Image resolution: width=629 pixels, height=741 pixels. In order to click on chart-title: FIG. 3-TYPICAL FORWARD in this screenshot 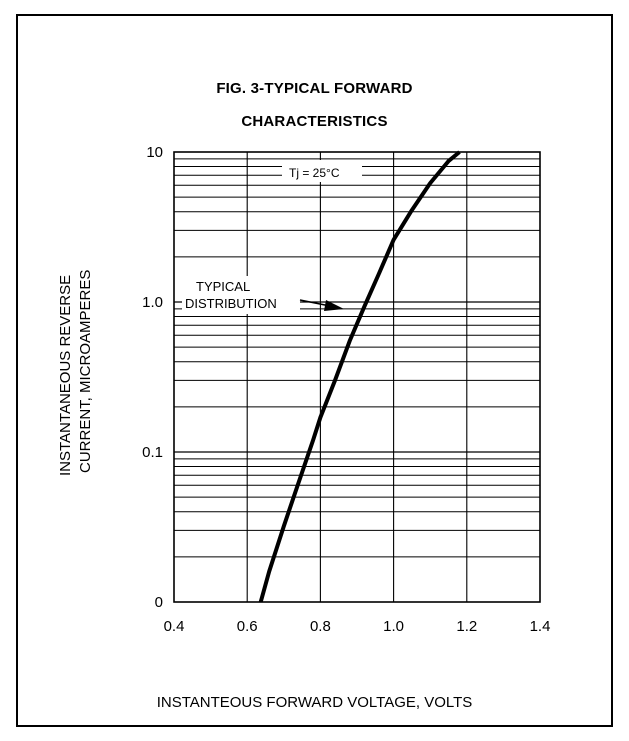, I will do `click(314, 88)`.